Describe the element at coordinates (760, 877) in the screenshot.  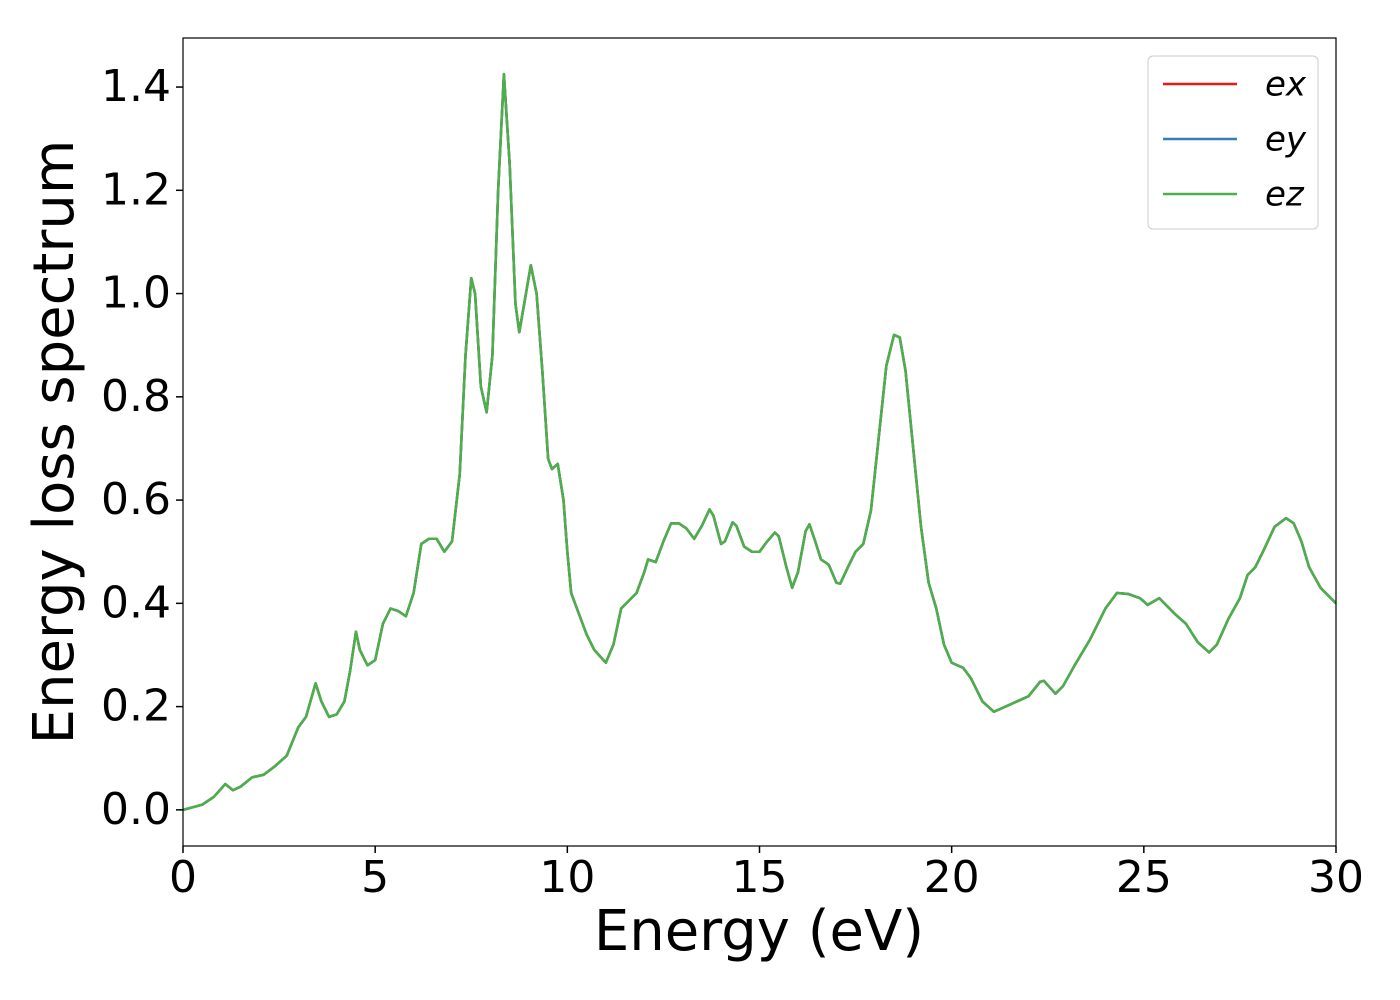
I see `x-tick-label: 15` at that location.